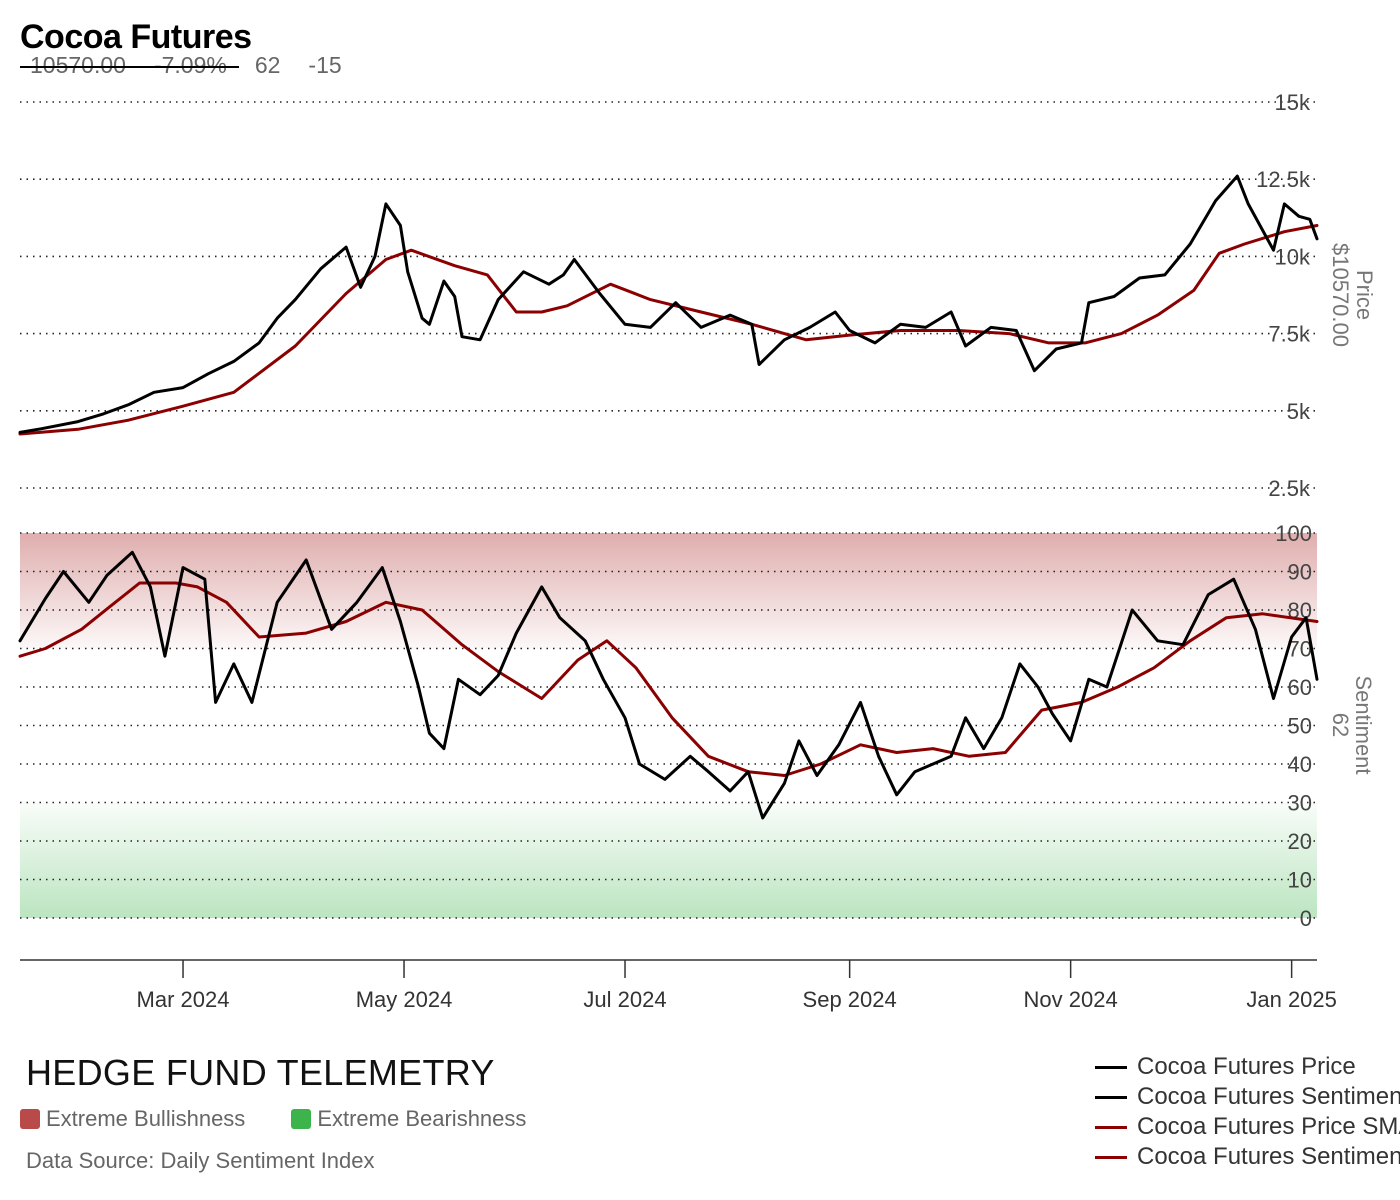 This screenshot has height=1200, width=1400. Describe the element at coordinates (260, 1072) in the screenshot. I see `brand-name: HEDGE FUND TELEMETRY` at that location.